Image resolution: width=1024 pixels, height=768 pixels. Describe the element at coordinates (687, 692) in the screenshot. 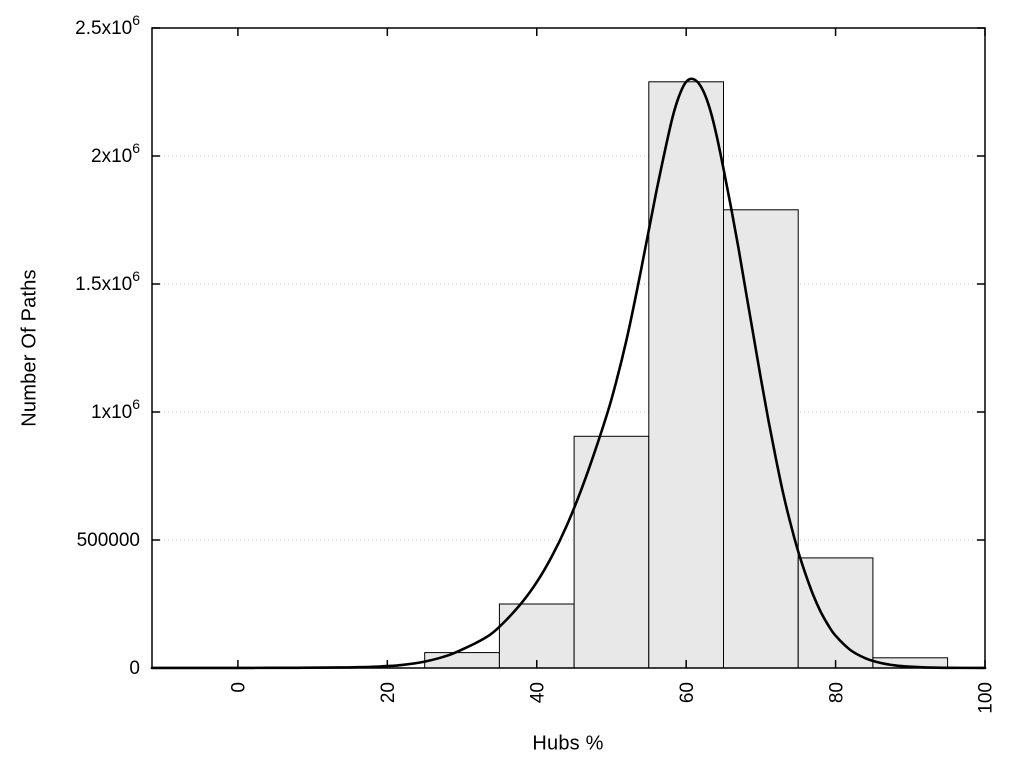

I see `x-tick-label: 60` at that location.